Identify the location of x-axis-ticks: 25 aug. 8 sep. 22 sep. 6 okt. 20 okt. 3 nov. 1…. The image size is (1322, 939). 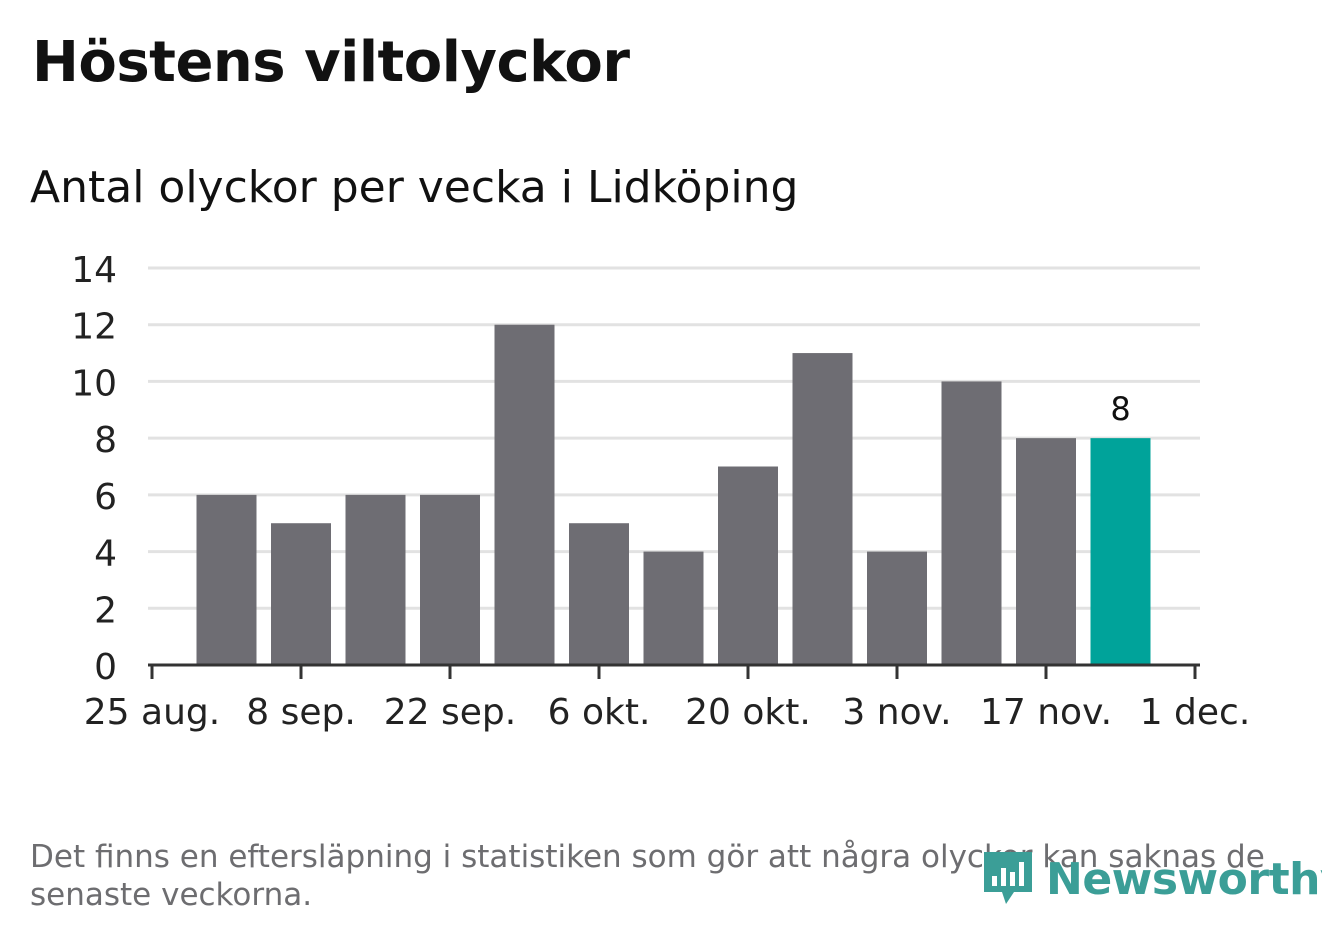
(667, 699).